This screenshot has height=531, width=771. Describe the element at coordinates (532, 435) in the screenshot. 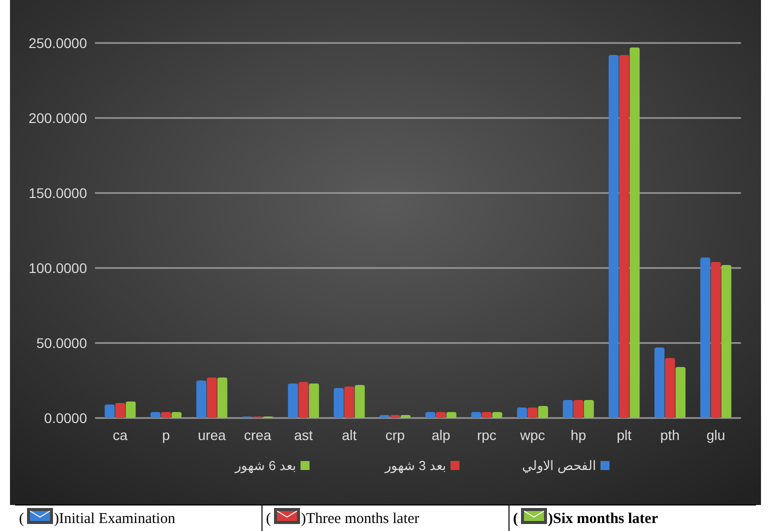

I see `x-tick-label: wpc` at that location.